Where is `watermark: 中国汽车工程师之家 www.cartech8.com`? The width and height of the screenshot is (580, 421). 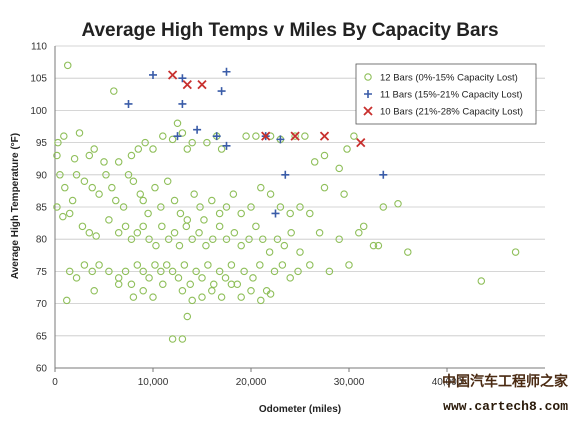 watermark: 中国汽车工程师之家 www.cartech8.com is located at coordinates (505, 393).